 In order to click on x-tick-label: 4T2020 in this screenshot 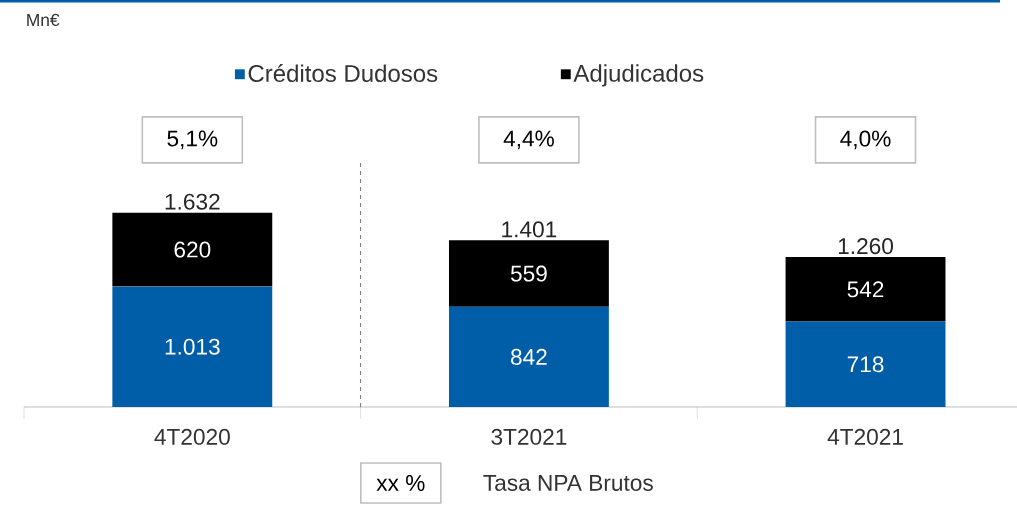, I will do `click(192, 436)`.